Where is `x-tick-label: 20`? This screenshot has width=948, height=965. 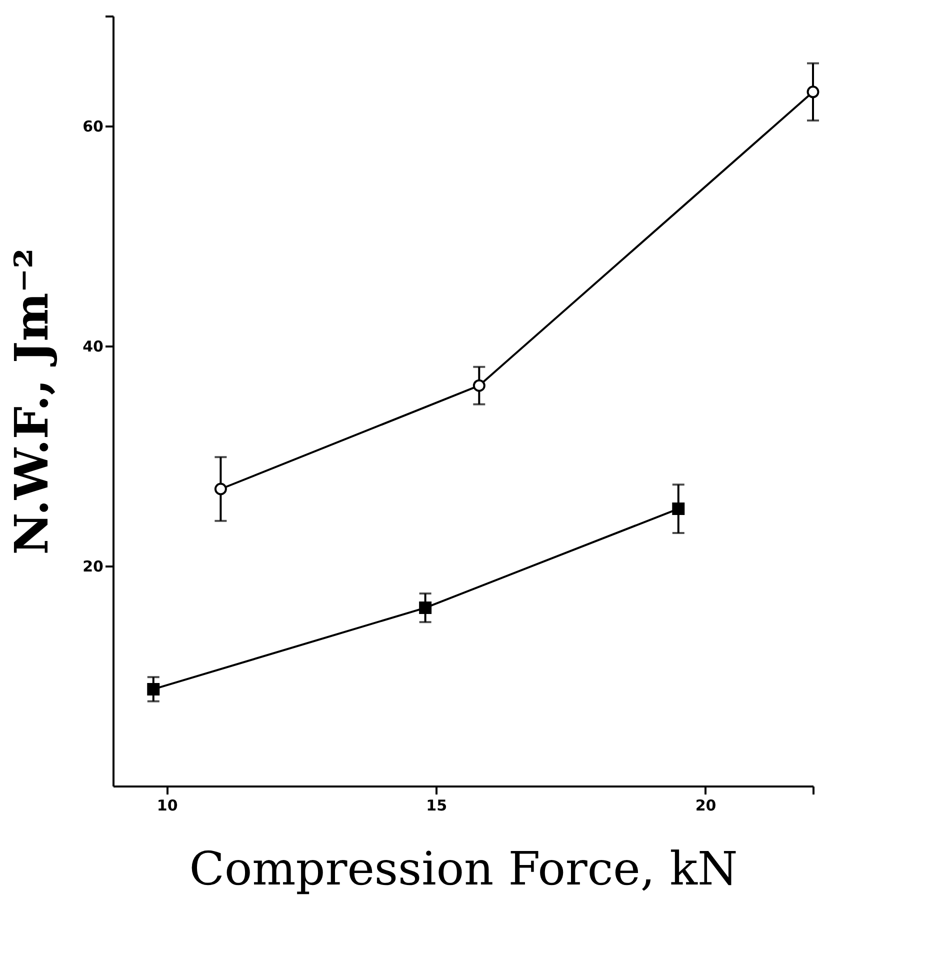
x-tick-label: 20 is located at coordinates (705, 805).